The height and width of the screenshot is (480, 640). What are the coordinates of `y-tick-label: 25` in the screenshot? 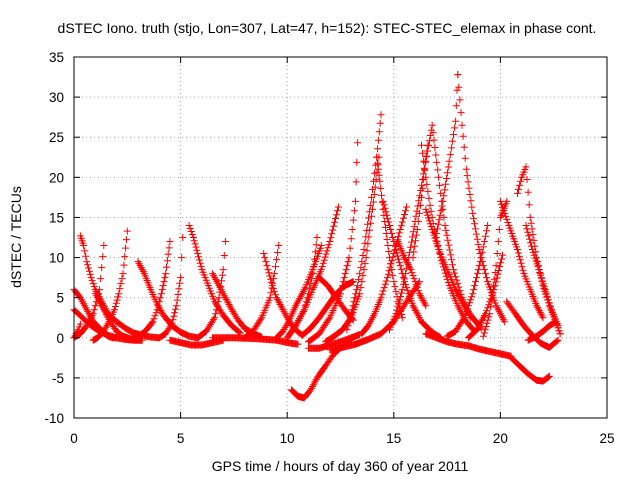 It's located at (56, 137).